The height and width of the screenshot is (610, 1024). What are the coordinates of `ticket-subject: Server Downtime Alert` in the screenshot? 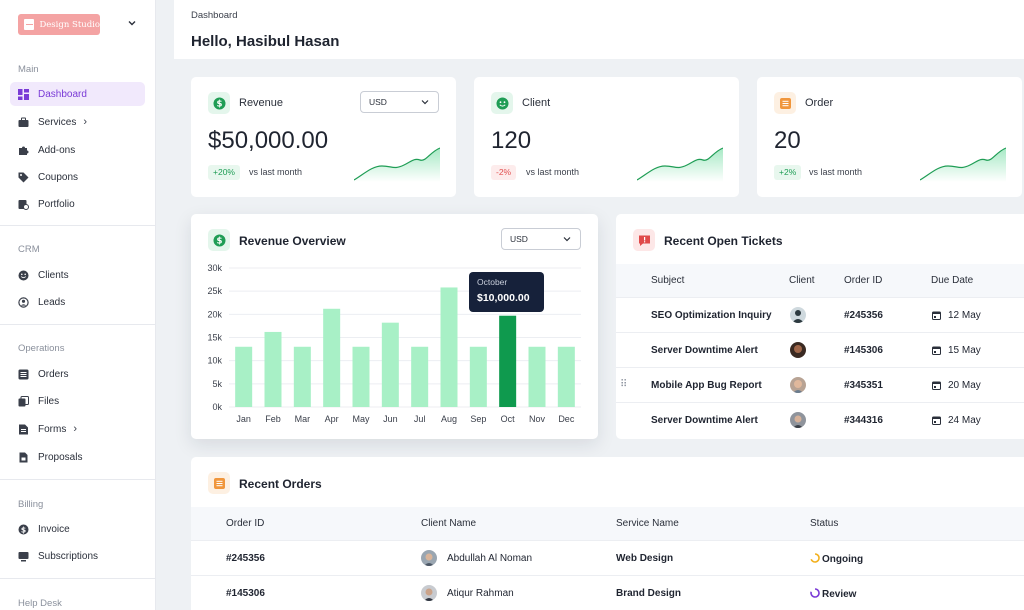 It's located at (704, 350).